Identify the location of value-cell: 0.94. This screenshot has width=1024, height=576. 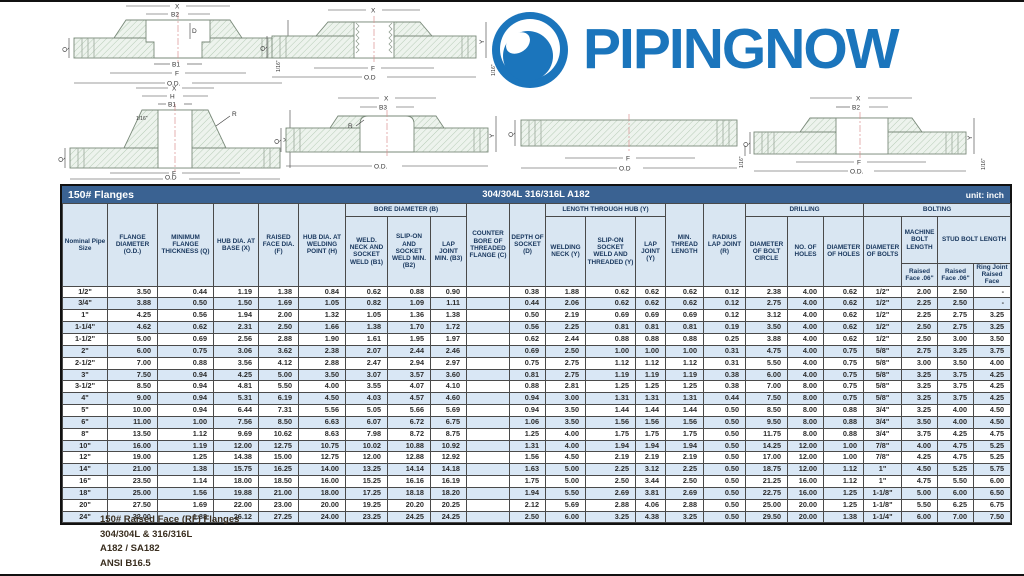
(185, 375).